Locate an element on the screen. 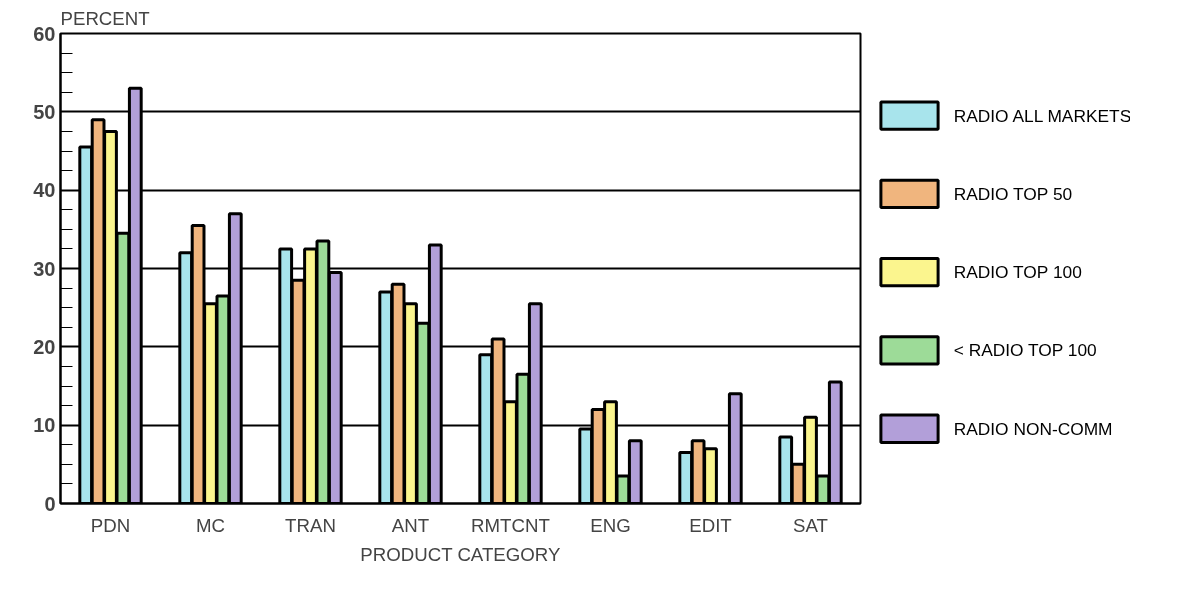 The width and height of the screenshot is (1192, 600). x-tick-label: EDIT is located at coordinates (710, 525).